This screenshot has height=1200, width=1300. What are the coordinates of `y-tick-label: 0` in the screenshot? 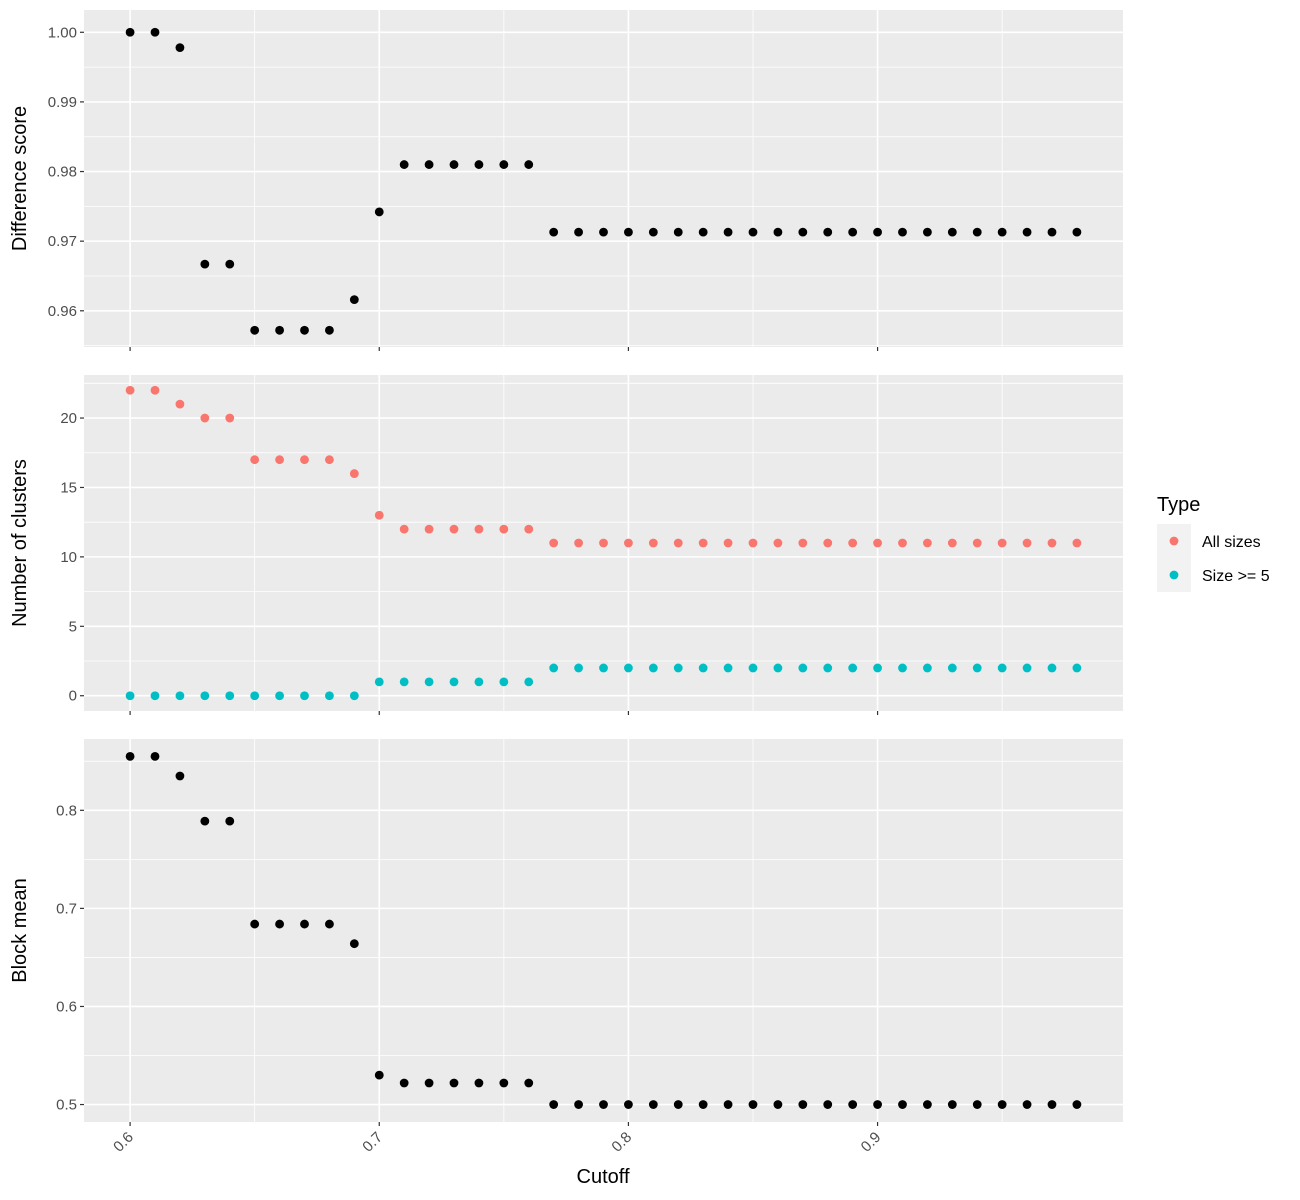 It's located at (73, 696).